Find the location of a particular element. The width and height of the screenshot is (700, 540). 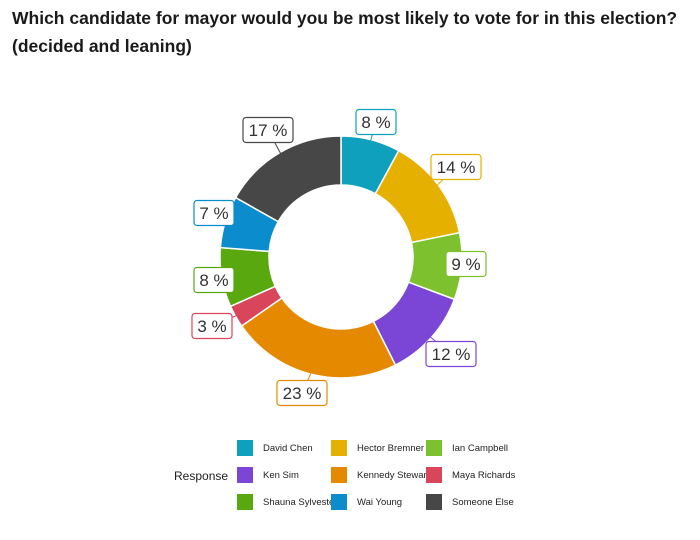

legend-title: Response is located at coordinates (201, 476).